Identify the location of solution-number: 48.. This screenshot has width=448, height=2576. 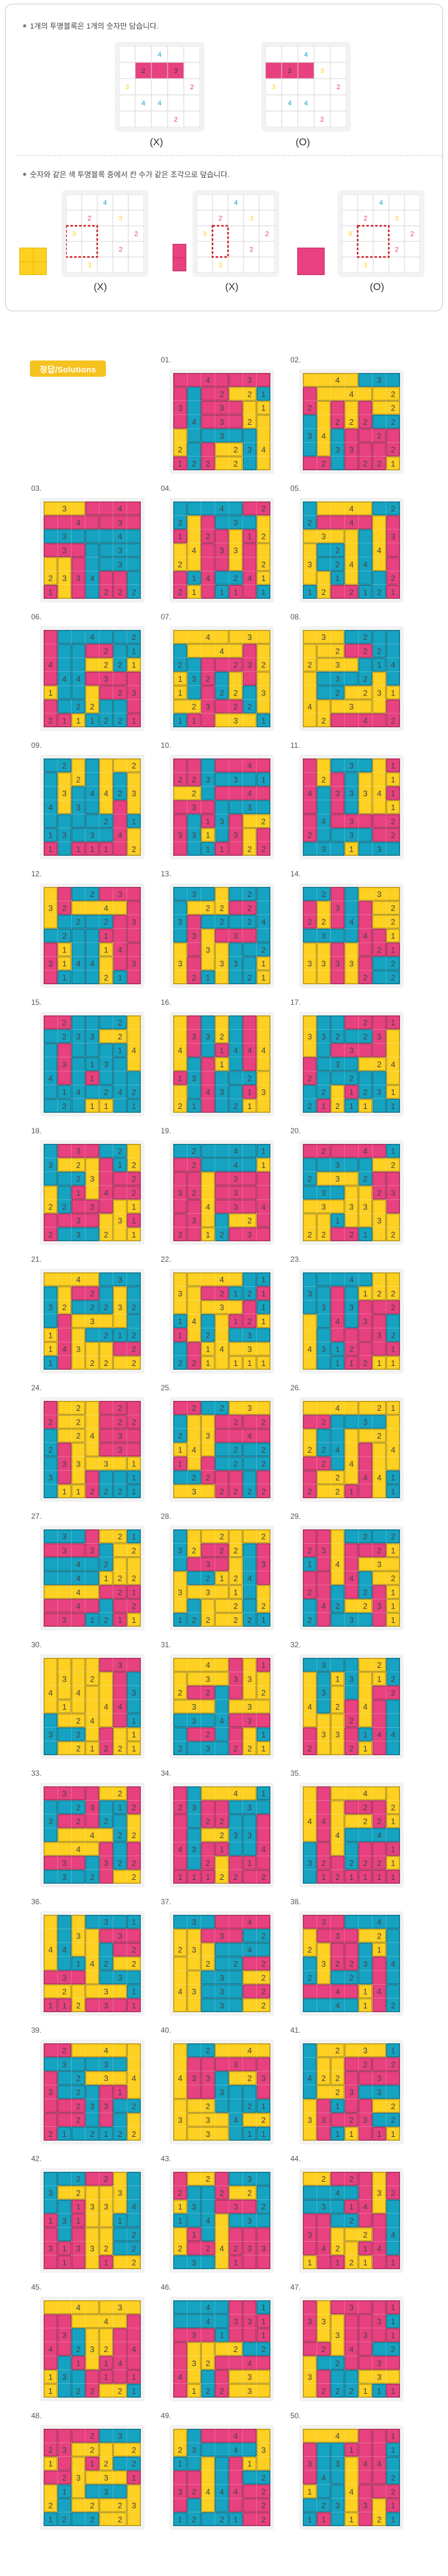
(36, 2415).